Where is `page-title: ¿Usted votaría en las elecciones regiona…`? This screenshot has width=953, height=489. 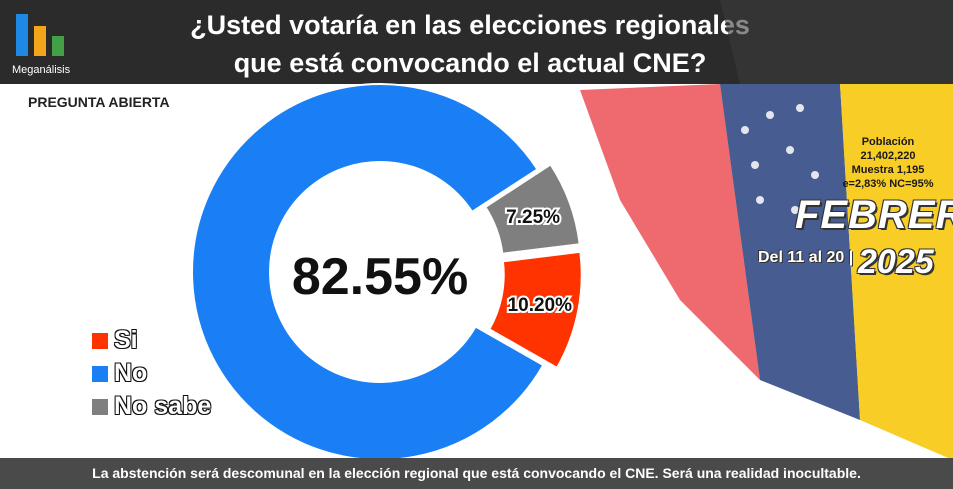
page-title: ¿Usted votaría en las elecciones regiona… is located at coordinates (470, 44).